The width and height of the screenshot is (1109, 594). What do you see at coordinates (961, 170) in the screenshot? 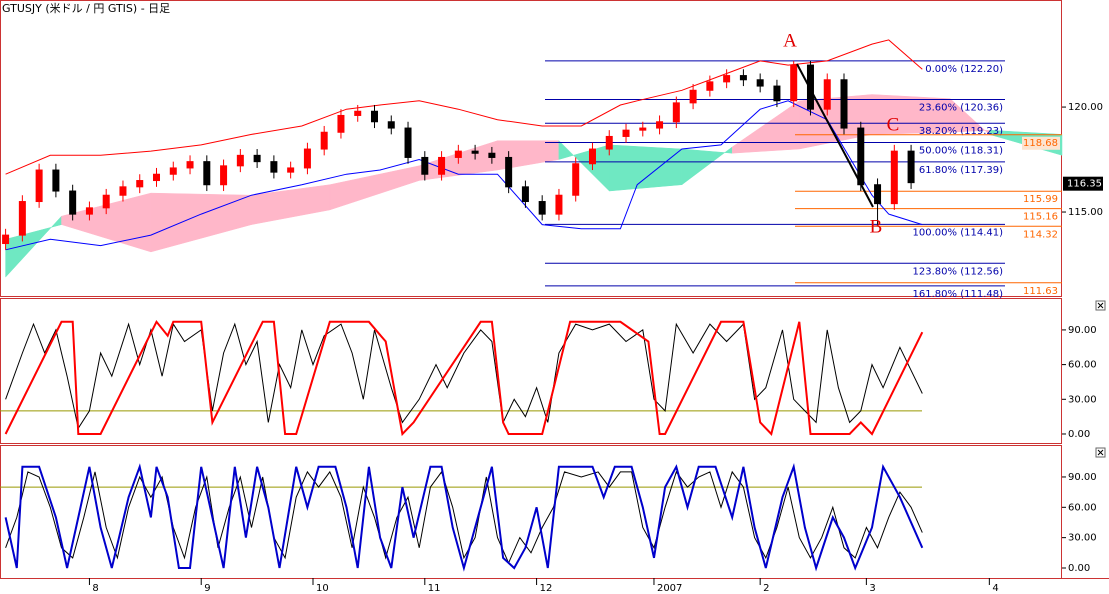
I see `fib-label: 61.80% (117.39)` at bounding box center [961, 170].